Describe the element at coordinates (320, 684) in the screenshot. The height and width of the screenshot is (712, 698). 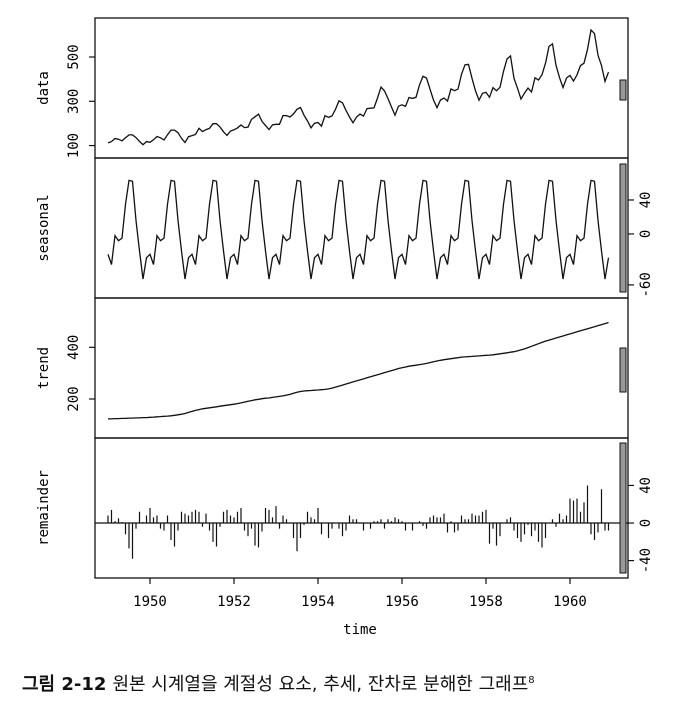
I see `caption-text: 원본 시계열을 계절성 요소, 추세, 잔차로 분해한 그래프` at that location.